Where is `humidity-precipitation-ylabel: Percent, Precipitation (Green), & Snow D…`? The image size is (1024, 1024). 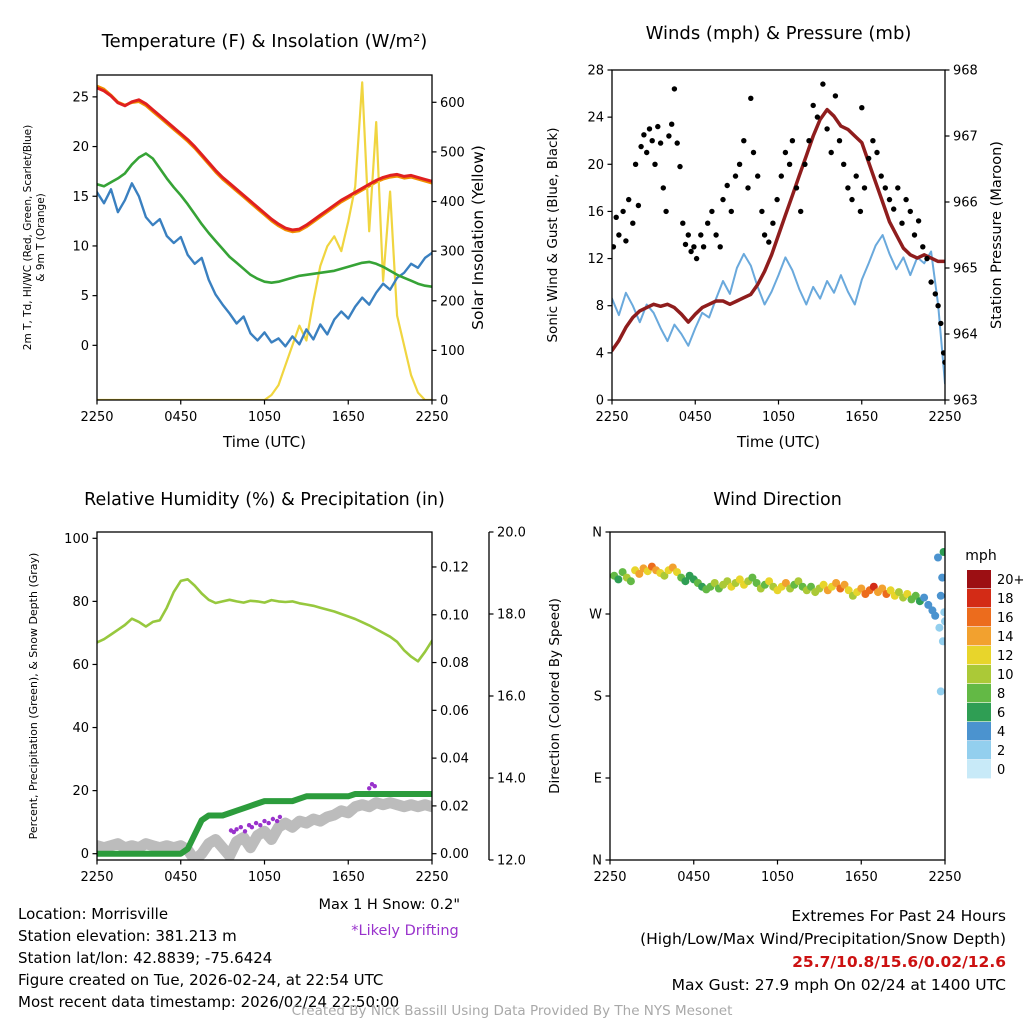
humidity-precipitation-ylabel: Percent, Precipitation (Green), & Snow D… is located at coordinates (33, 696).